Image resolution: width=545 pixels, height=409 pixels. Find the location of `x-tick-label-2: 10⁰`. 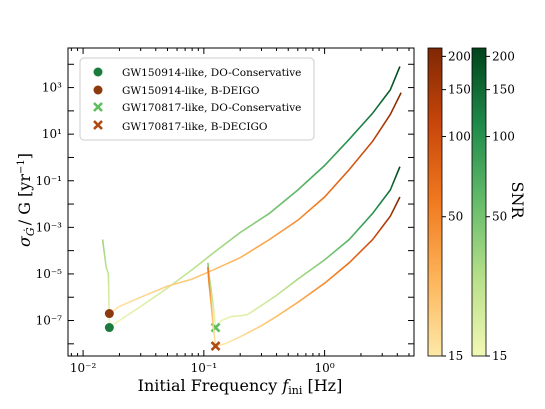

x-tick-label-2: 10⁰ is located at coordinates (325, 368).